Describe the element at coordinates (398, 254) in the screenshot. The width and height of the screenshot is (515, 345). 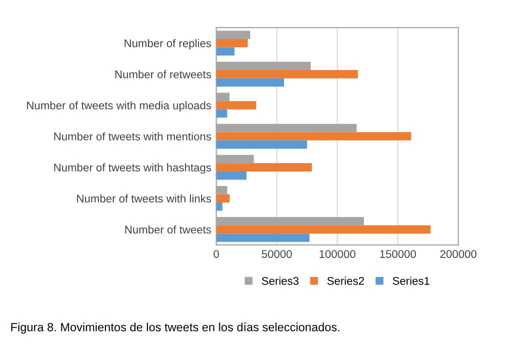
I see `x-tick-label: 150000` at that location.